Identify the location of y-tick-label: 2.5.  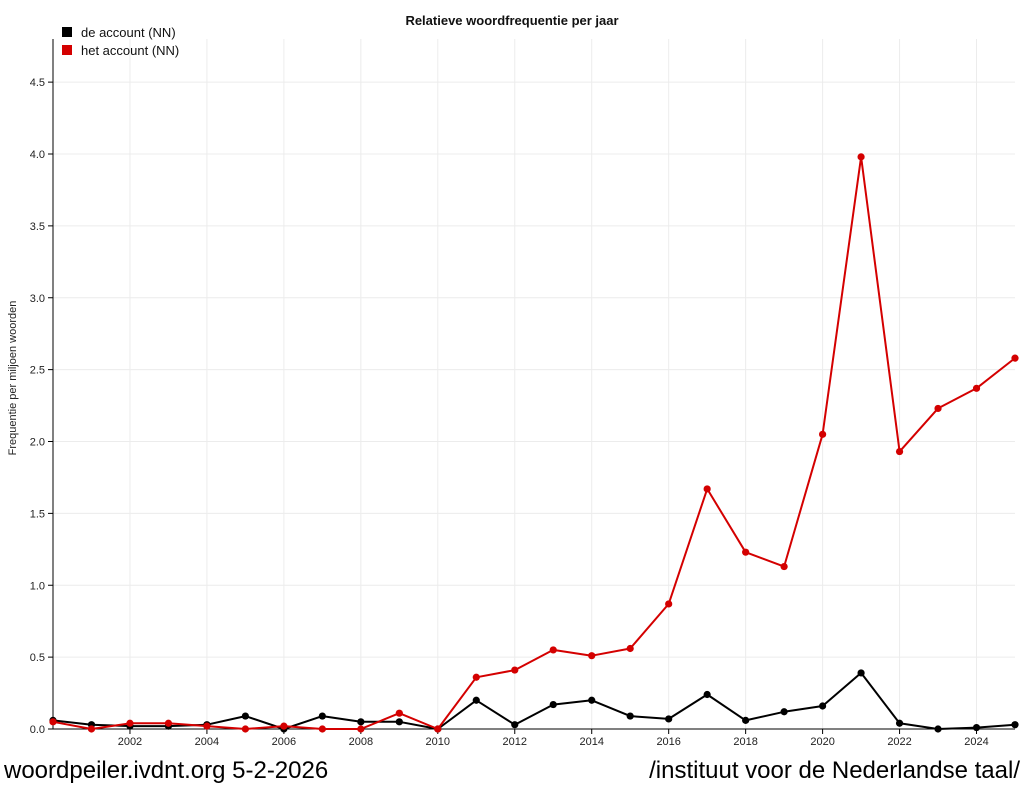
(37, 371).